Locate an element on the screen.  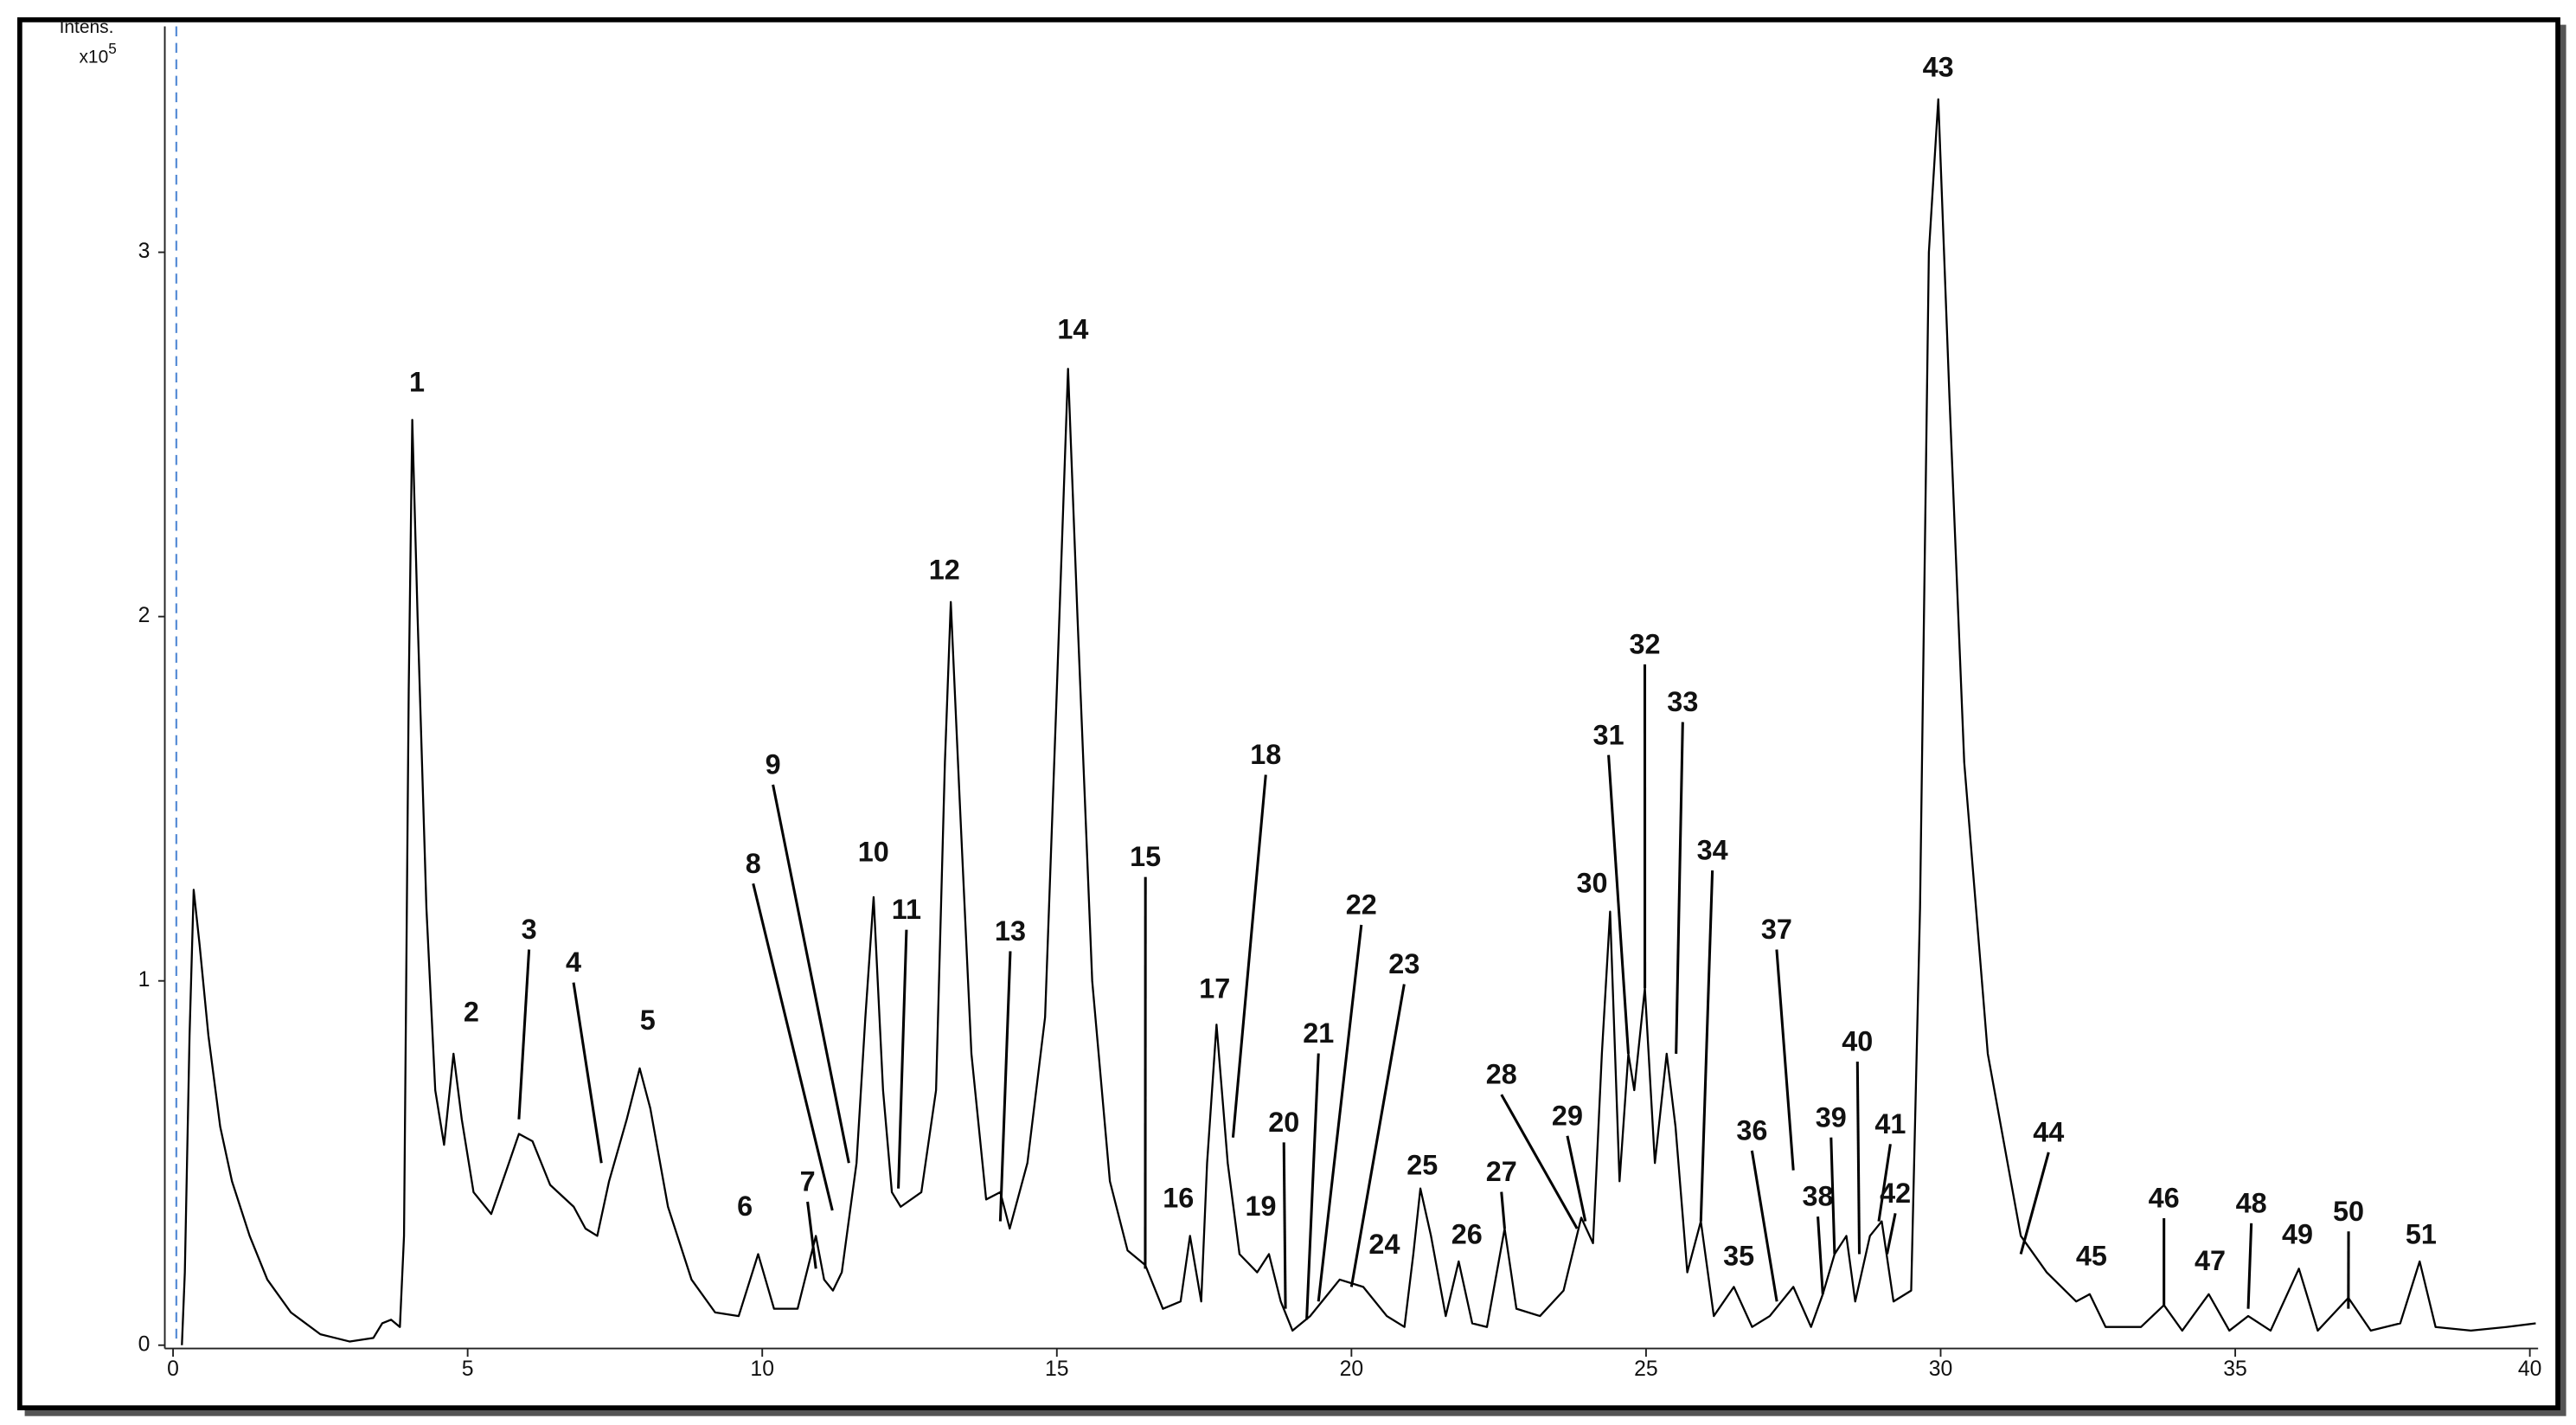
peak-label: 45 is located at coordinates (2091, 1255).